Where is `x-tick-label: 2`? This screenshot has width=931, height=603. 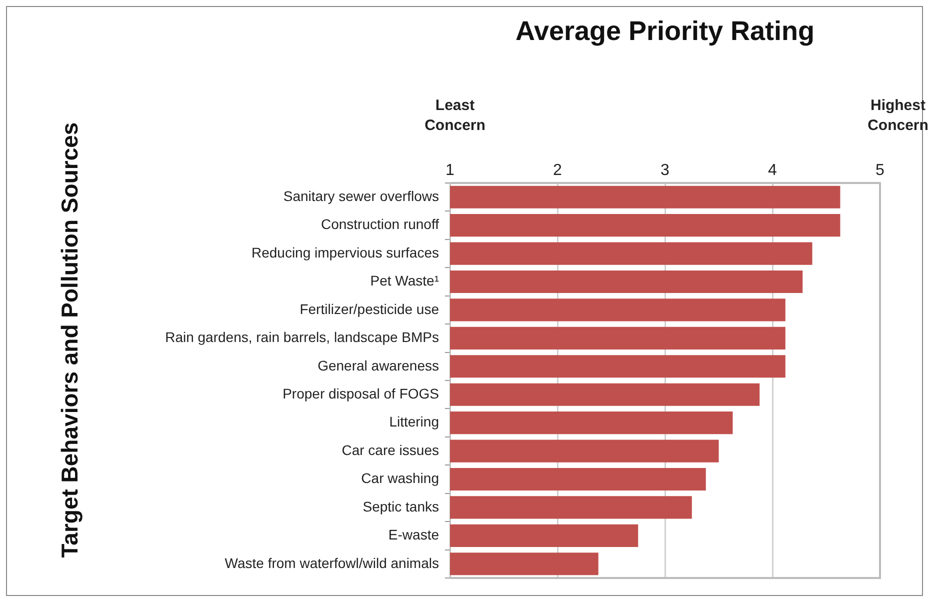
x-tick-label: 2 is located at coordinates (557, 170).